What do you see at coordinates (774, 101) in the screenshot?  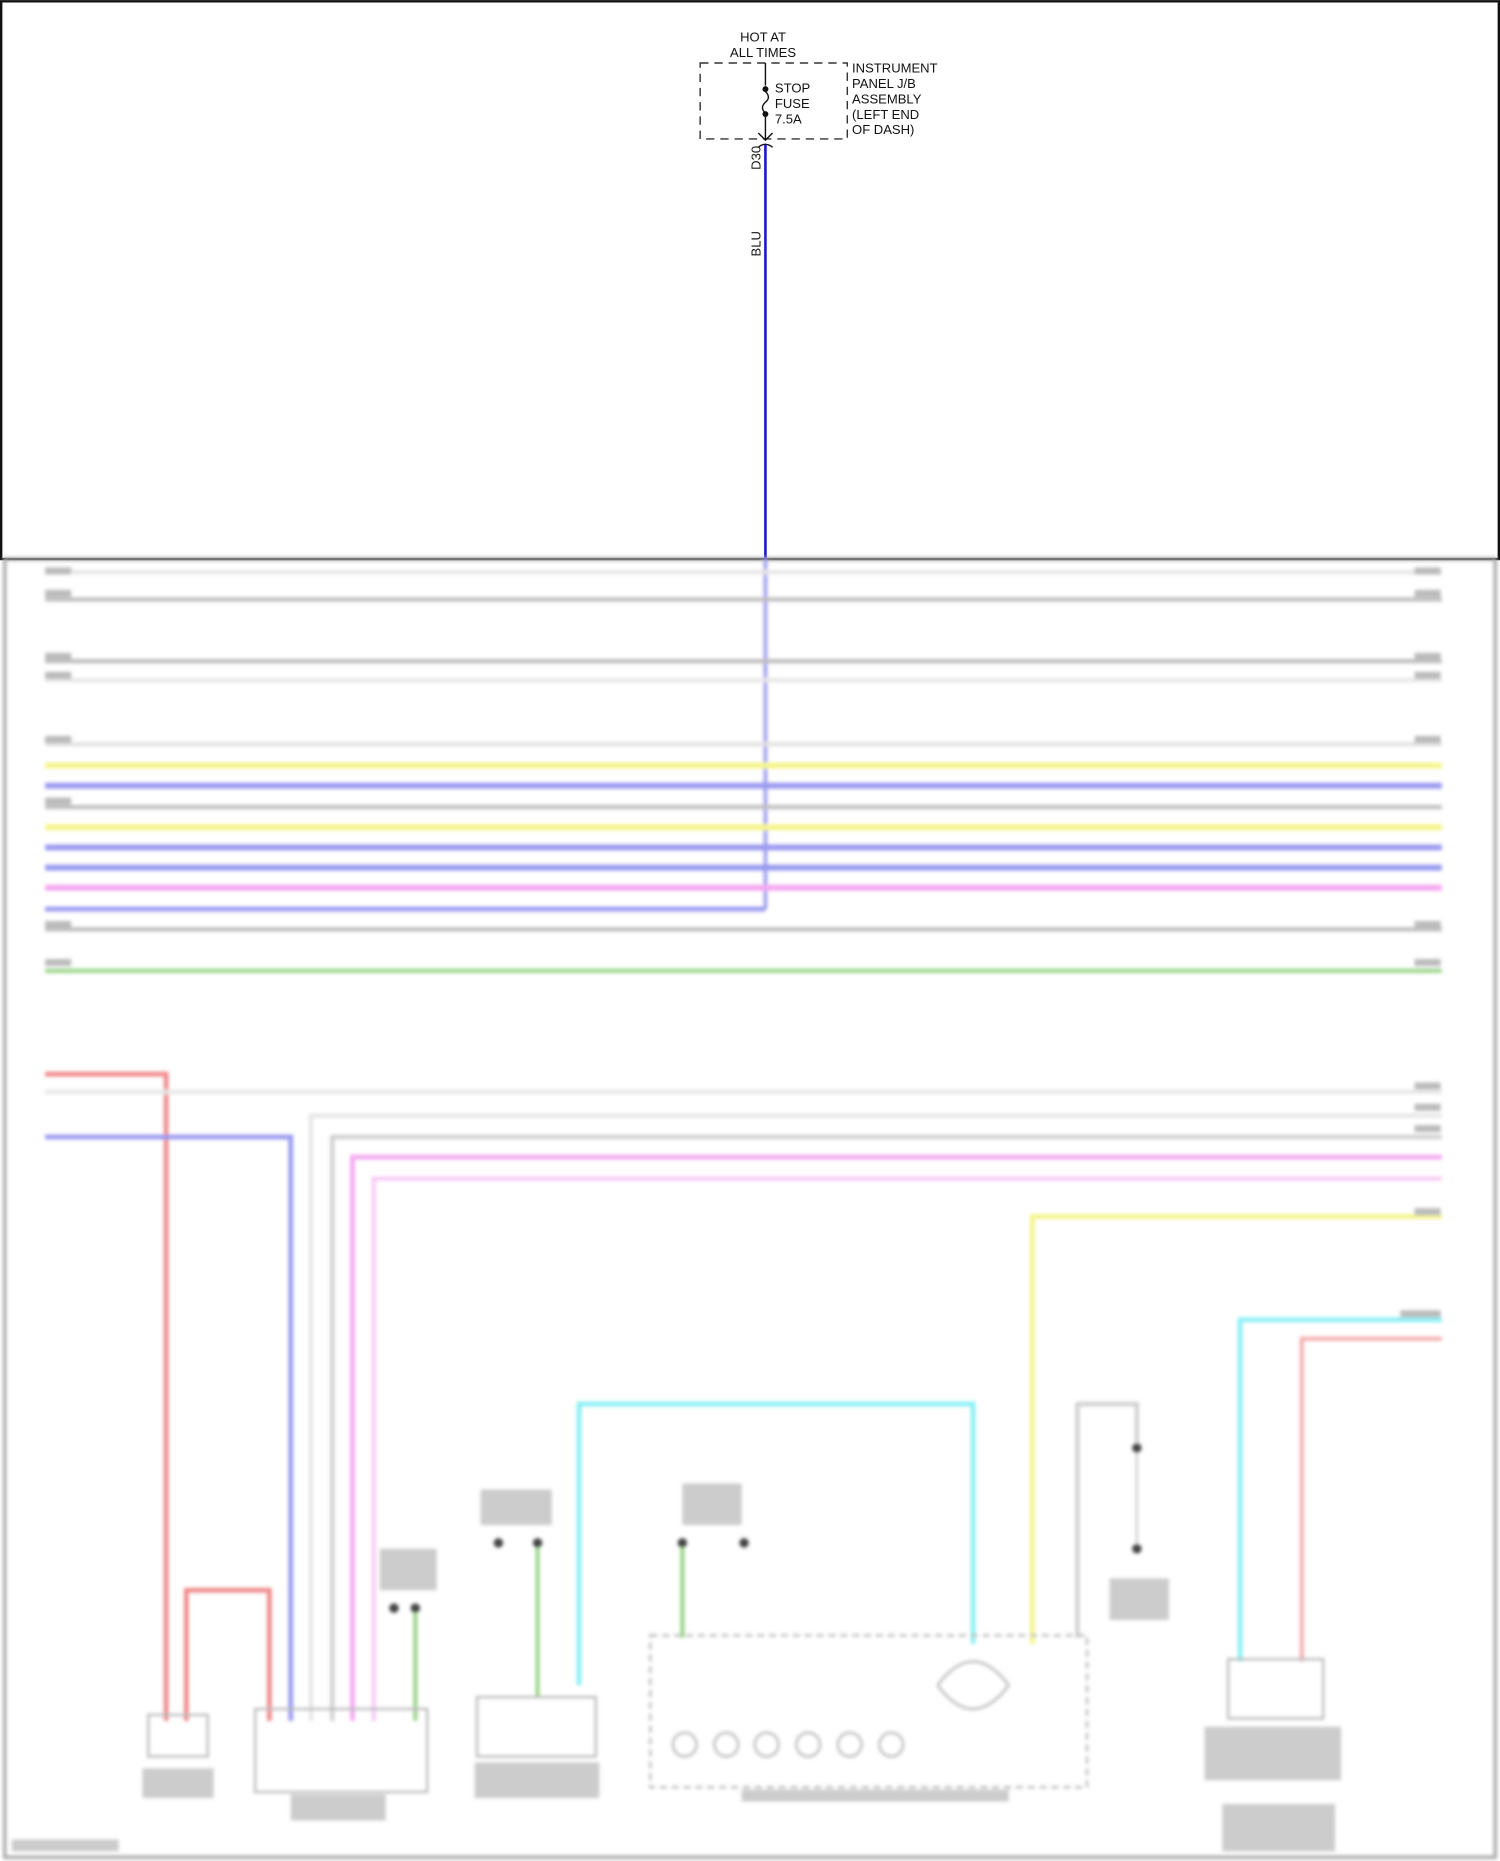 I see `junction-block-outline` at bounding box center [774, 101].